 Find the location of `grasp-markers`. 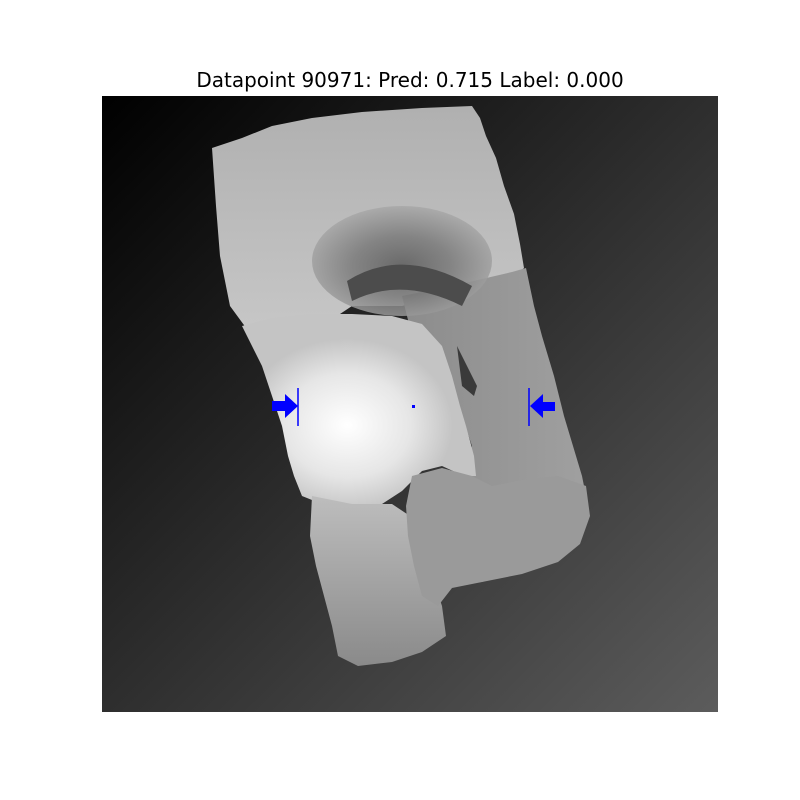

grasp-markers is located at coordinates (413, 407).